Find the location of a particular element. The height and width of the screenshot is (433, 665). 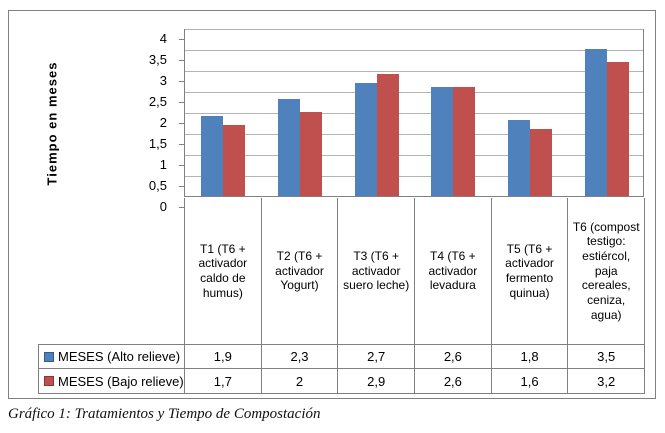

table-value: 1,7 is located at coordinates (223, 381).